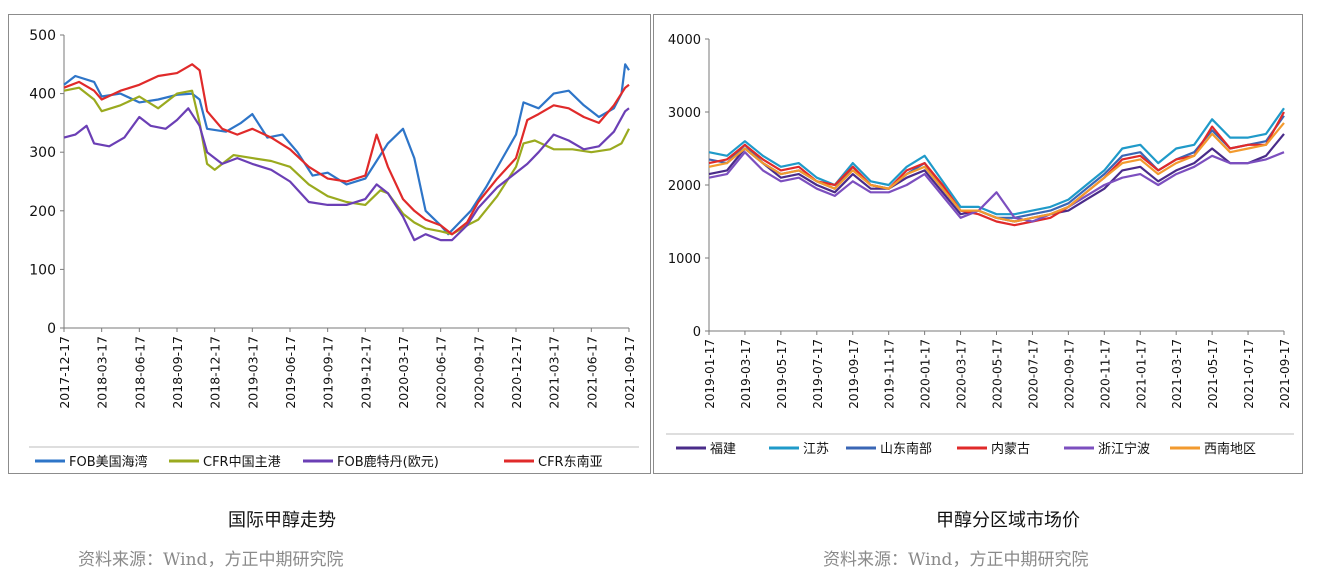 The image size is (1318, 578). What do you see at coordinates (42, 270) in the screenshot?
I see `y-tick-label: 100` at bounding box center [42, 270].